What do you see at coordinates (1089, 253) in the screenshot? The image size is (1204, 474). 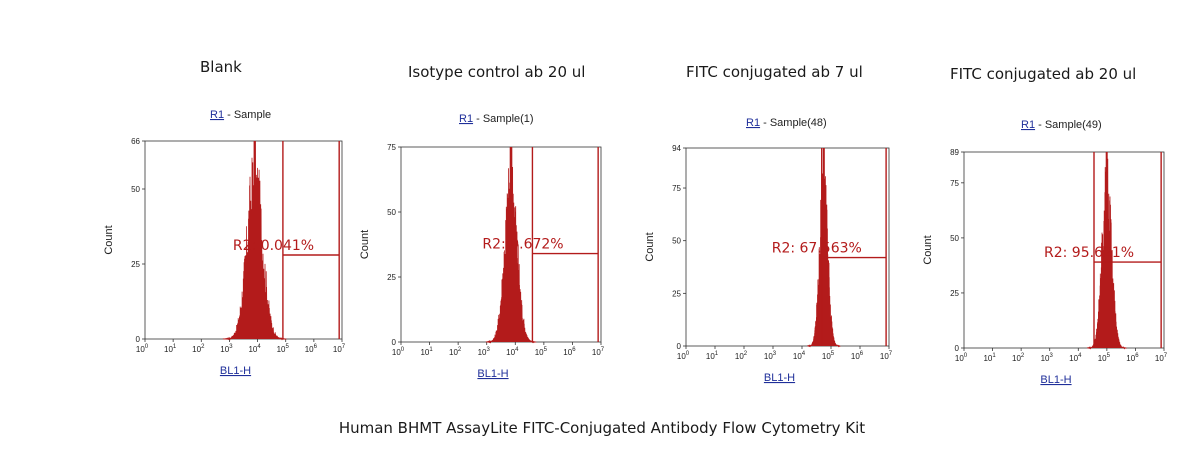 I see `gate-percent-label: R2: 95.621%` at bounding box center [1089, 253].